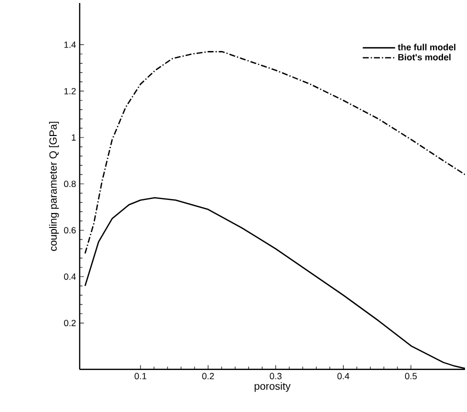 This screenshot has height=412, width=467. What do you see at coordinates (70, 276) in the screenshot?
I see `y-tick-label: 0.4` at bounding box center [70, 276].